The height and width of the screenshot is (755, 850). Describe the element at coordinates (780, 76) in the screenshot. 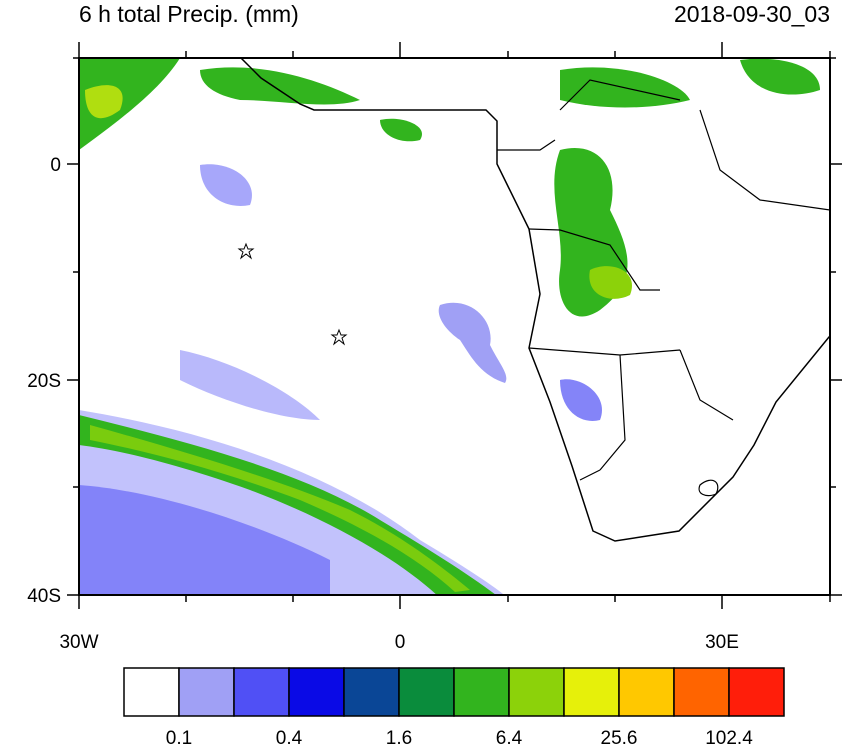

I see `precip-east` at that location.